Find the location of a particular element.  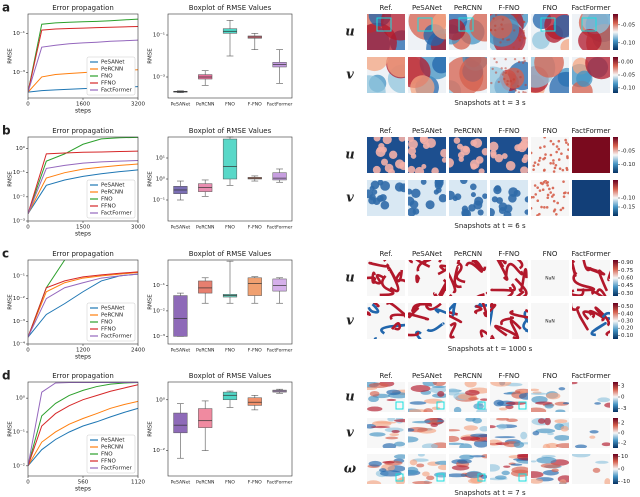

legend-label: FFNO is located at coordinates (108, 207).